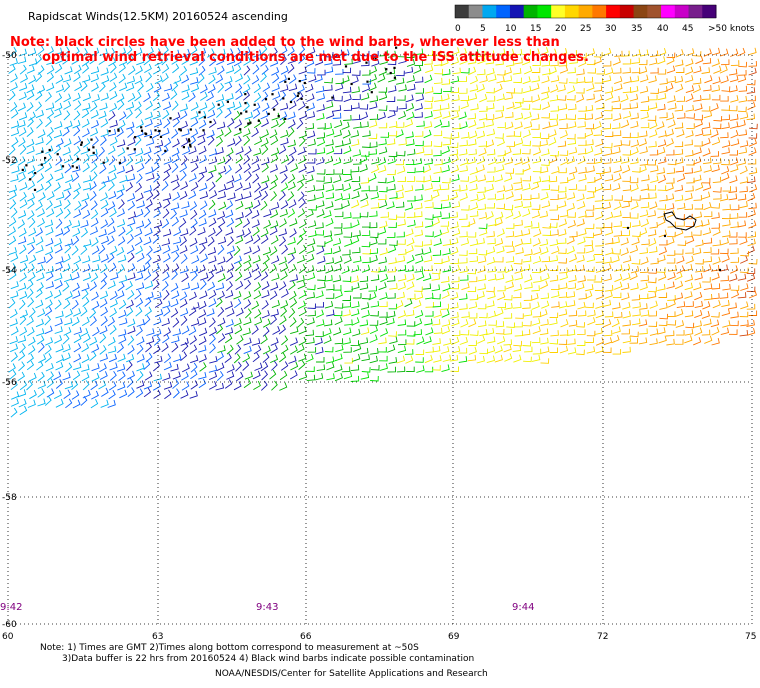 This screenshot has width=760, height=688. I want to click on colorbar-label: 0, so click(458, 29).